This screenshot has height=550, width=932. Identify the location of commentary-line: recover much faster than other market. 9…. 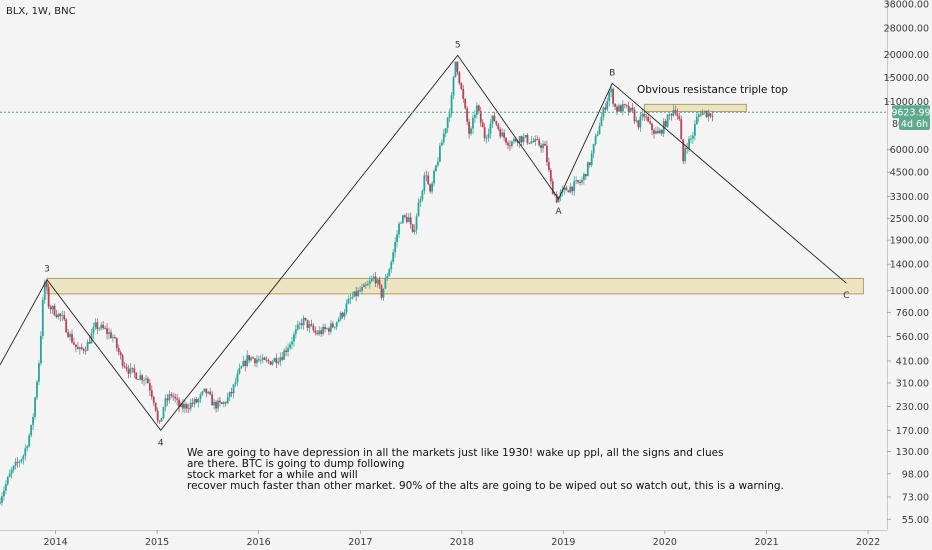
(485, 486).